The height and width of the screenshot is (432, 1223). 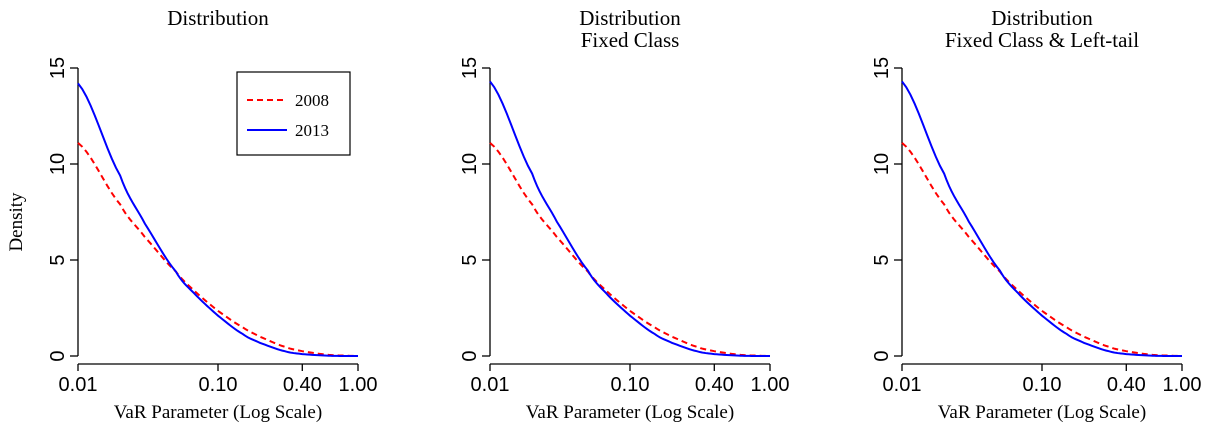 I want to click on legend-box, so click(x=293, y=113).